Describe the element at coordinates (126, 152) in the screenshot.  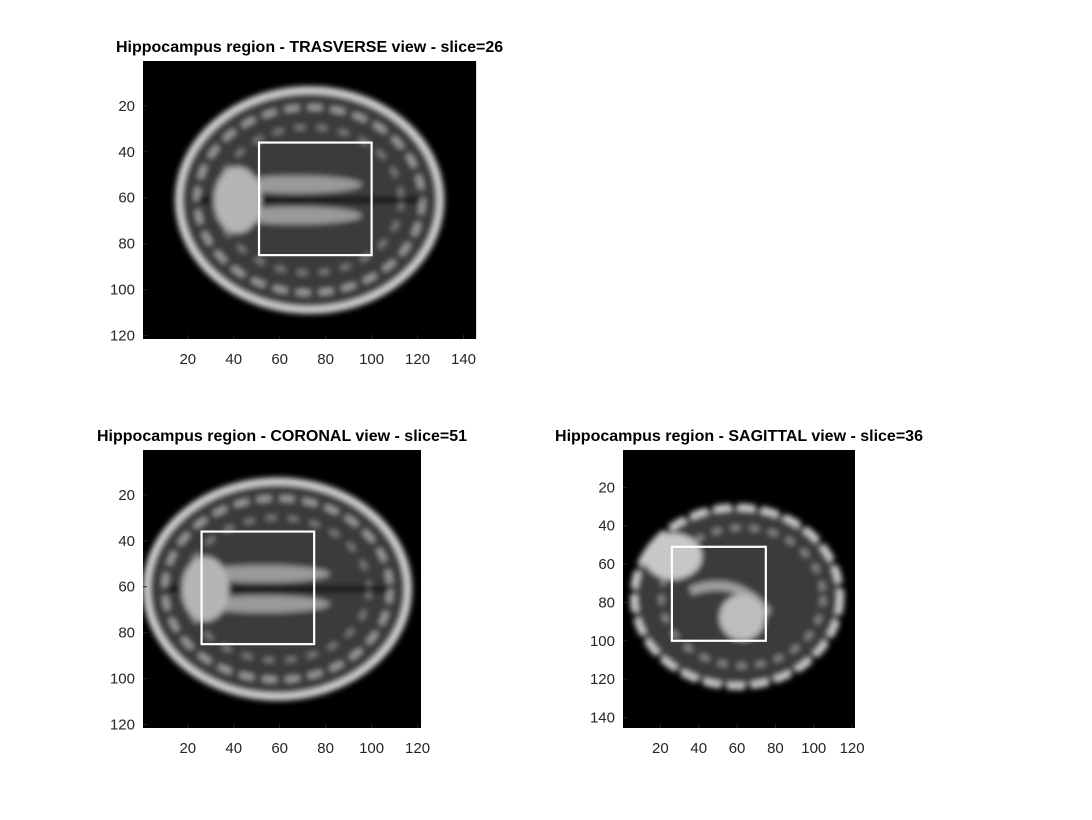
I see `transverse-y-tick-label: 40` at that location.